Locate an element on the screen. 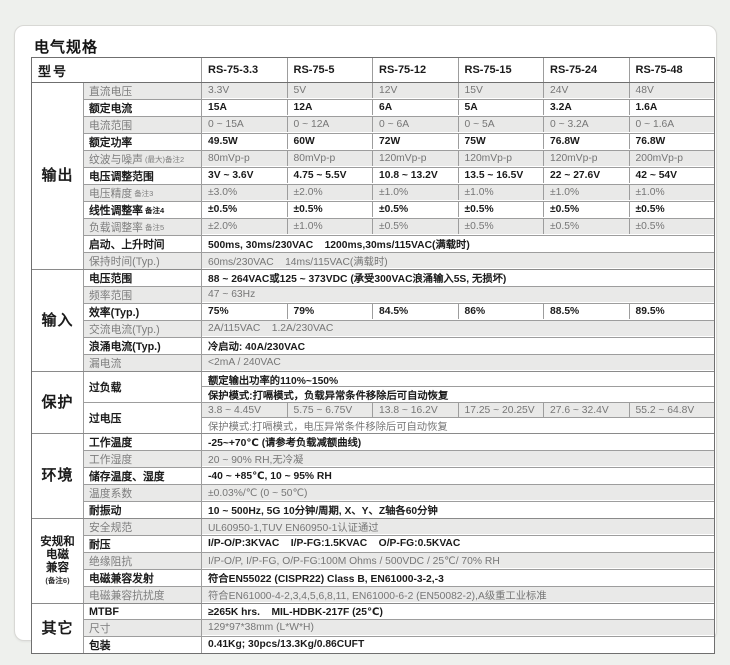  row-label: 电流范围 is located at coordinates (143, 125).